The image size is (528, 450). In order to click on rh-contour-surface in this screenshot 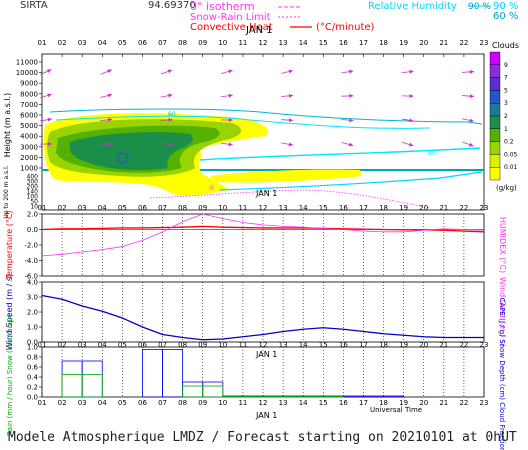, I will do `click(351, 181)`.